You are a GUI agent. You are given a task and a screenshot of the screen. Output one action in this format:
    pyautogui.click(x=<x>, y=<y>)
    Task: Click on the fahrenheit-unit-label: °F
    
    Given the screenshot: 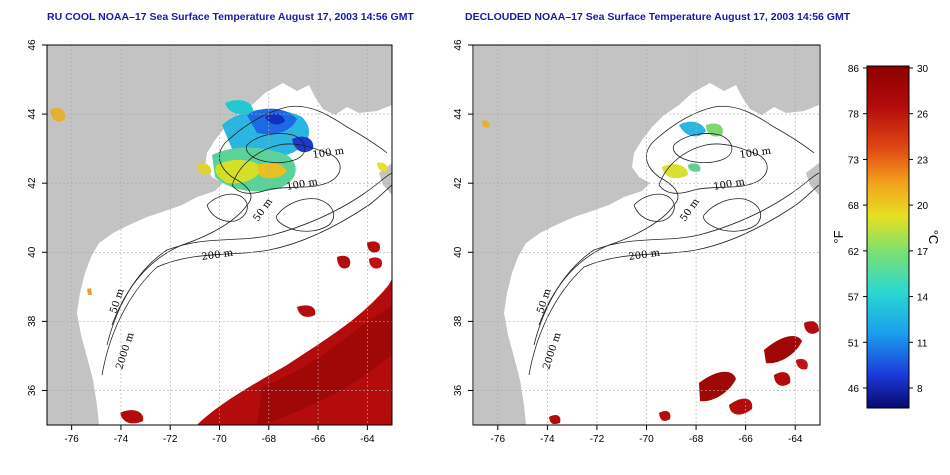 What is the action you would take?
    pyautogui.click(x=838, y=236)
    